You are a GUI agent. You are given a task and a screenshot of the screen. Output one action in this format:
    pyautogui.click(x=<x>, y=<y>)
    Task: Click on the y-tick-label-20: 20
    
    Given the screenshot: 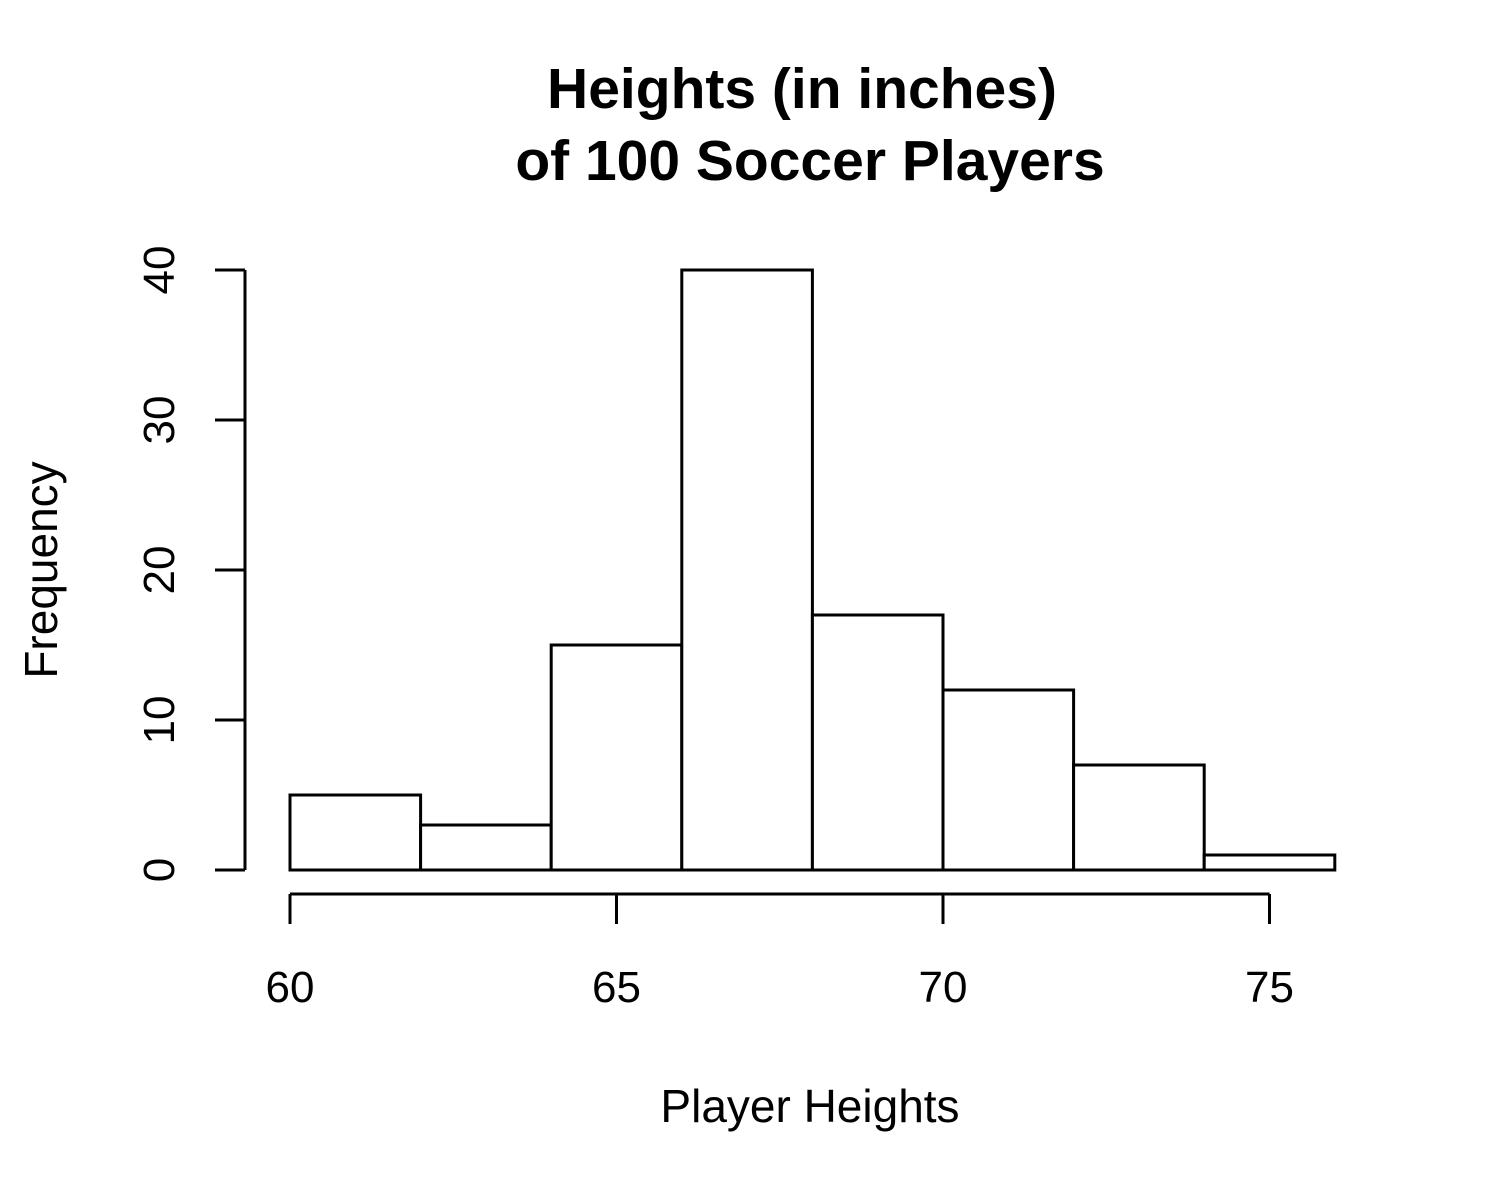 What is the action you would take?
    pyautogui.click(x=159, y=570)
    